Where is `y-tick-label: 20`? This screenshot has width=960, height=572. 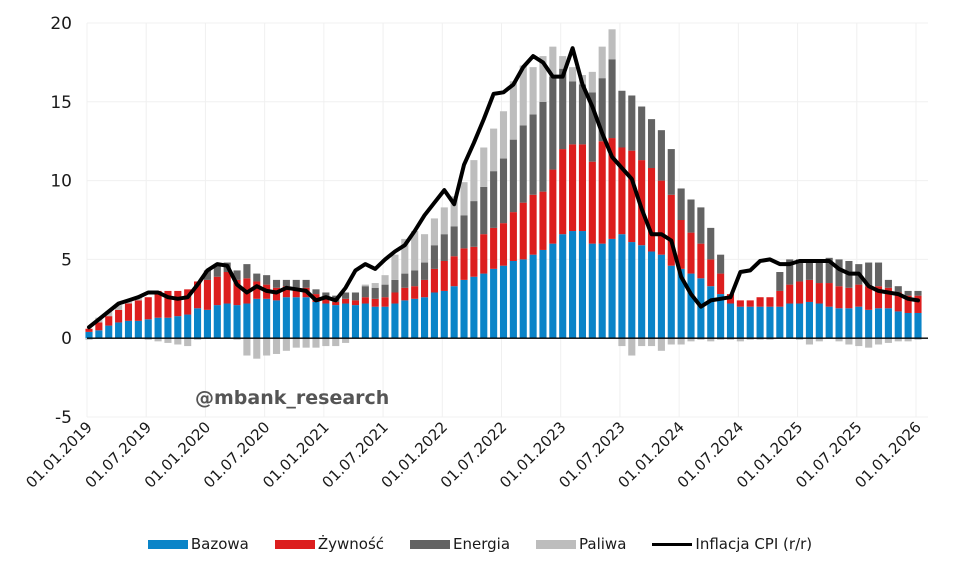
y-tick-label: 20 is located at coordinates (61, 24).